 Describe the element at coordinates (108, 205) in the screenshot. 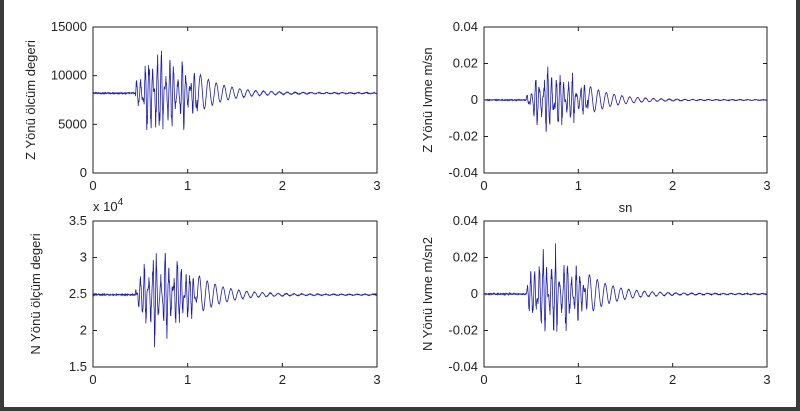

I see `exponent-label: x 104` at that location.